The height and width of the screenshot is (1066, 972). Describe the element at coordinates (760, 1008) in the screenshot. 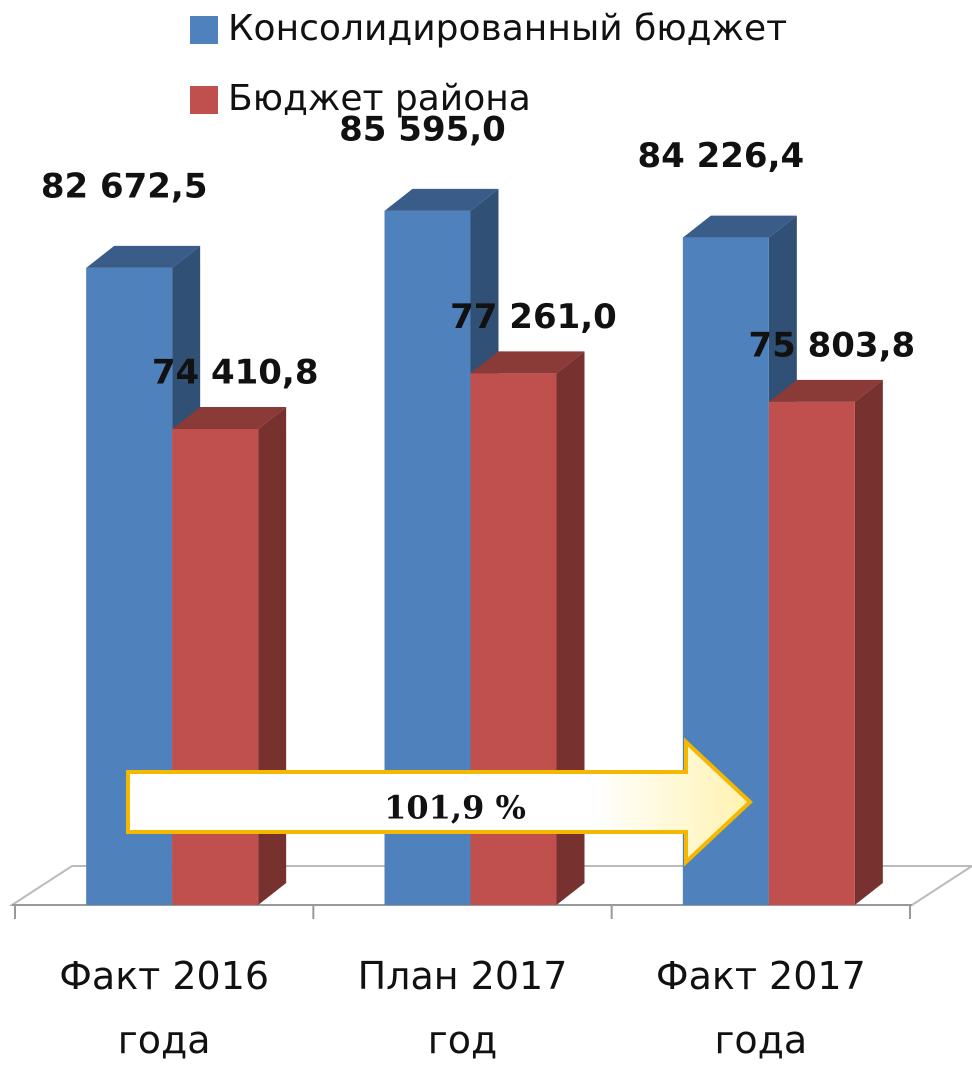

I see `x-tick-label: Факт 2017 года` at that location.